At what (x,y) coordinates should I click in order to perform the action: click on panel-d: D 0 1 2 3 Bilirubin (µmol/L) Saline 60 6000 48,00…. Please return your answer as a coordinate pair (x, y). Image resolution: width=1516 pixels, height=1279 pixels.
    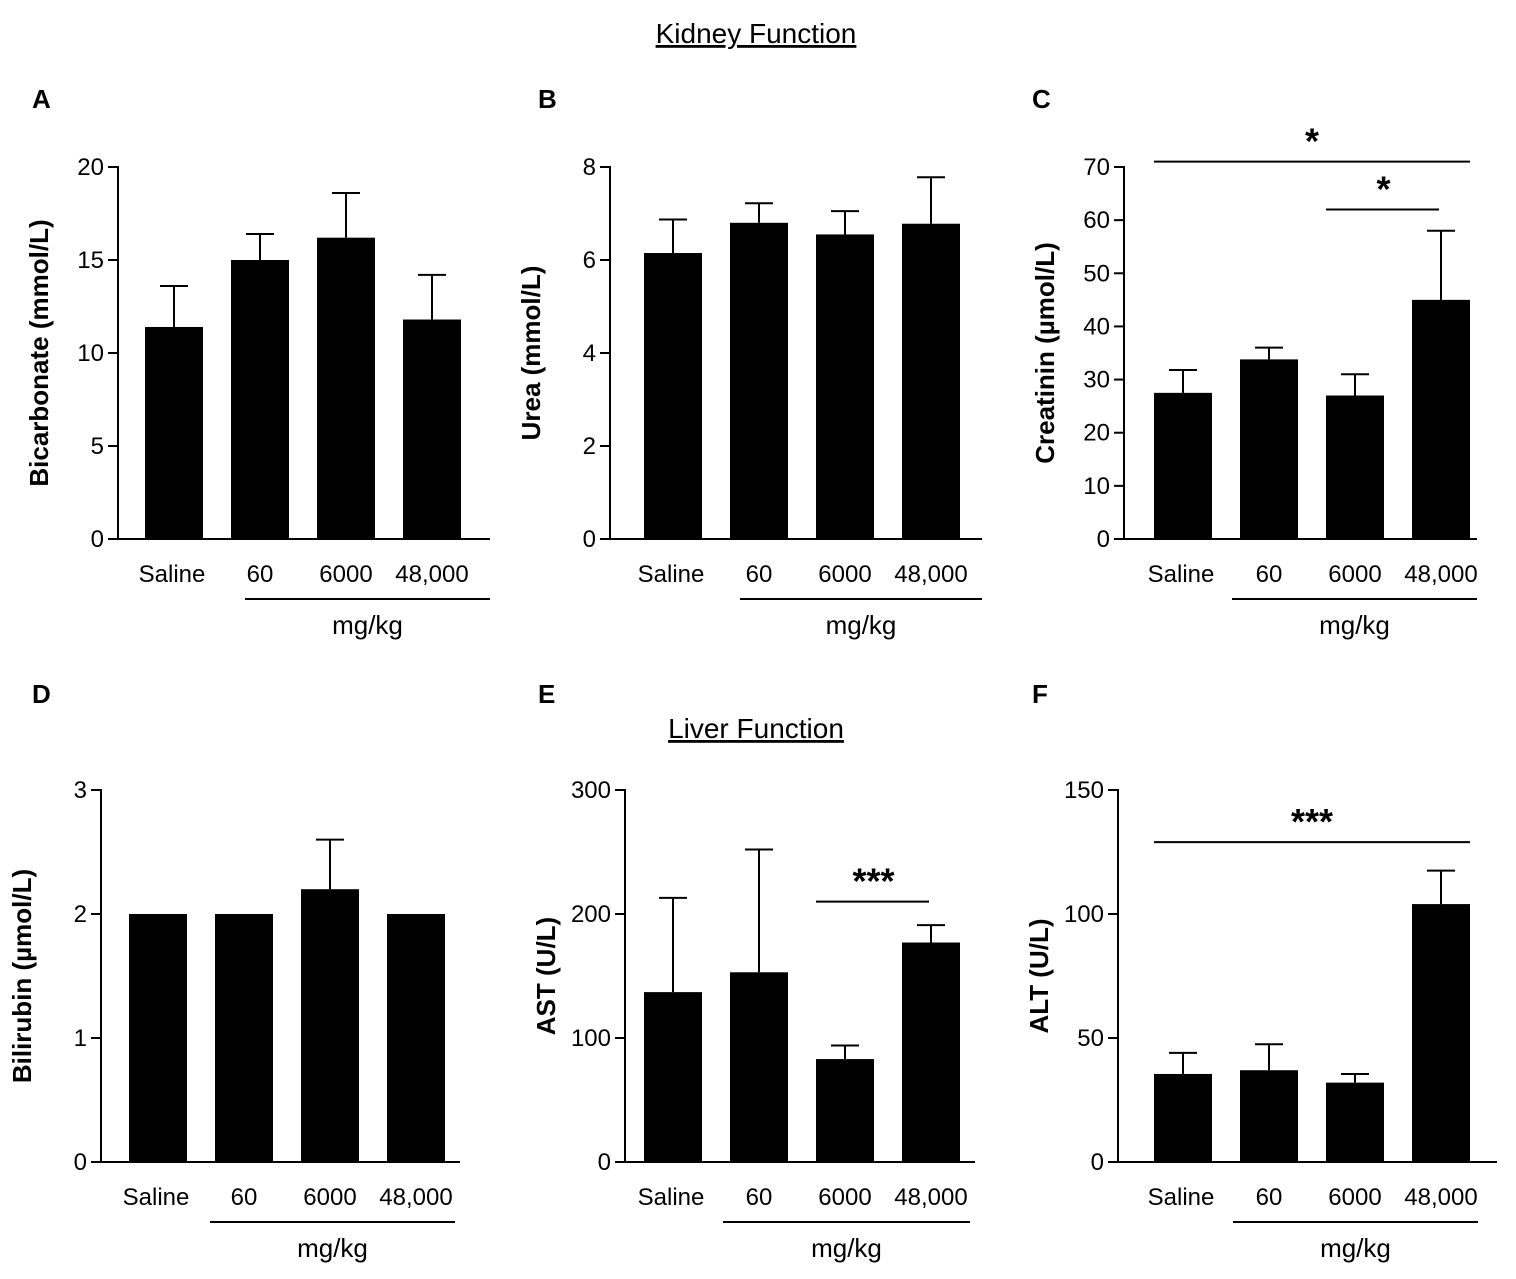
    Looking at the image, I should click on (233, 971).